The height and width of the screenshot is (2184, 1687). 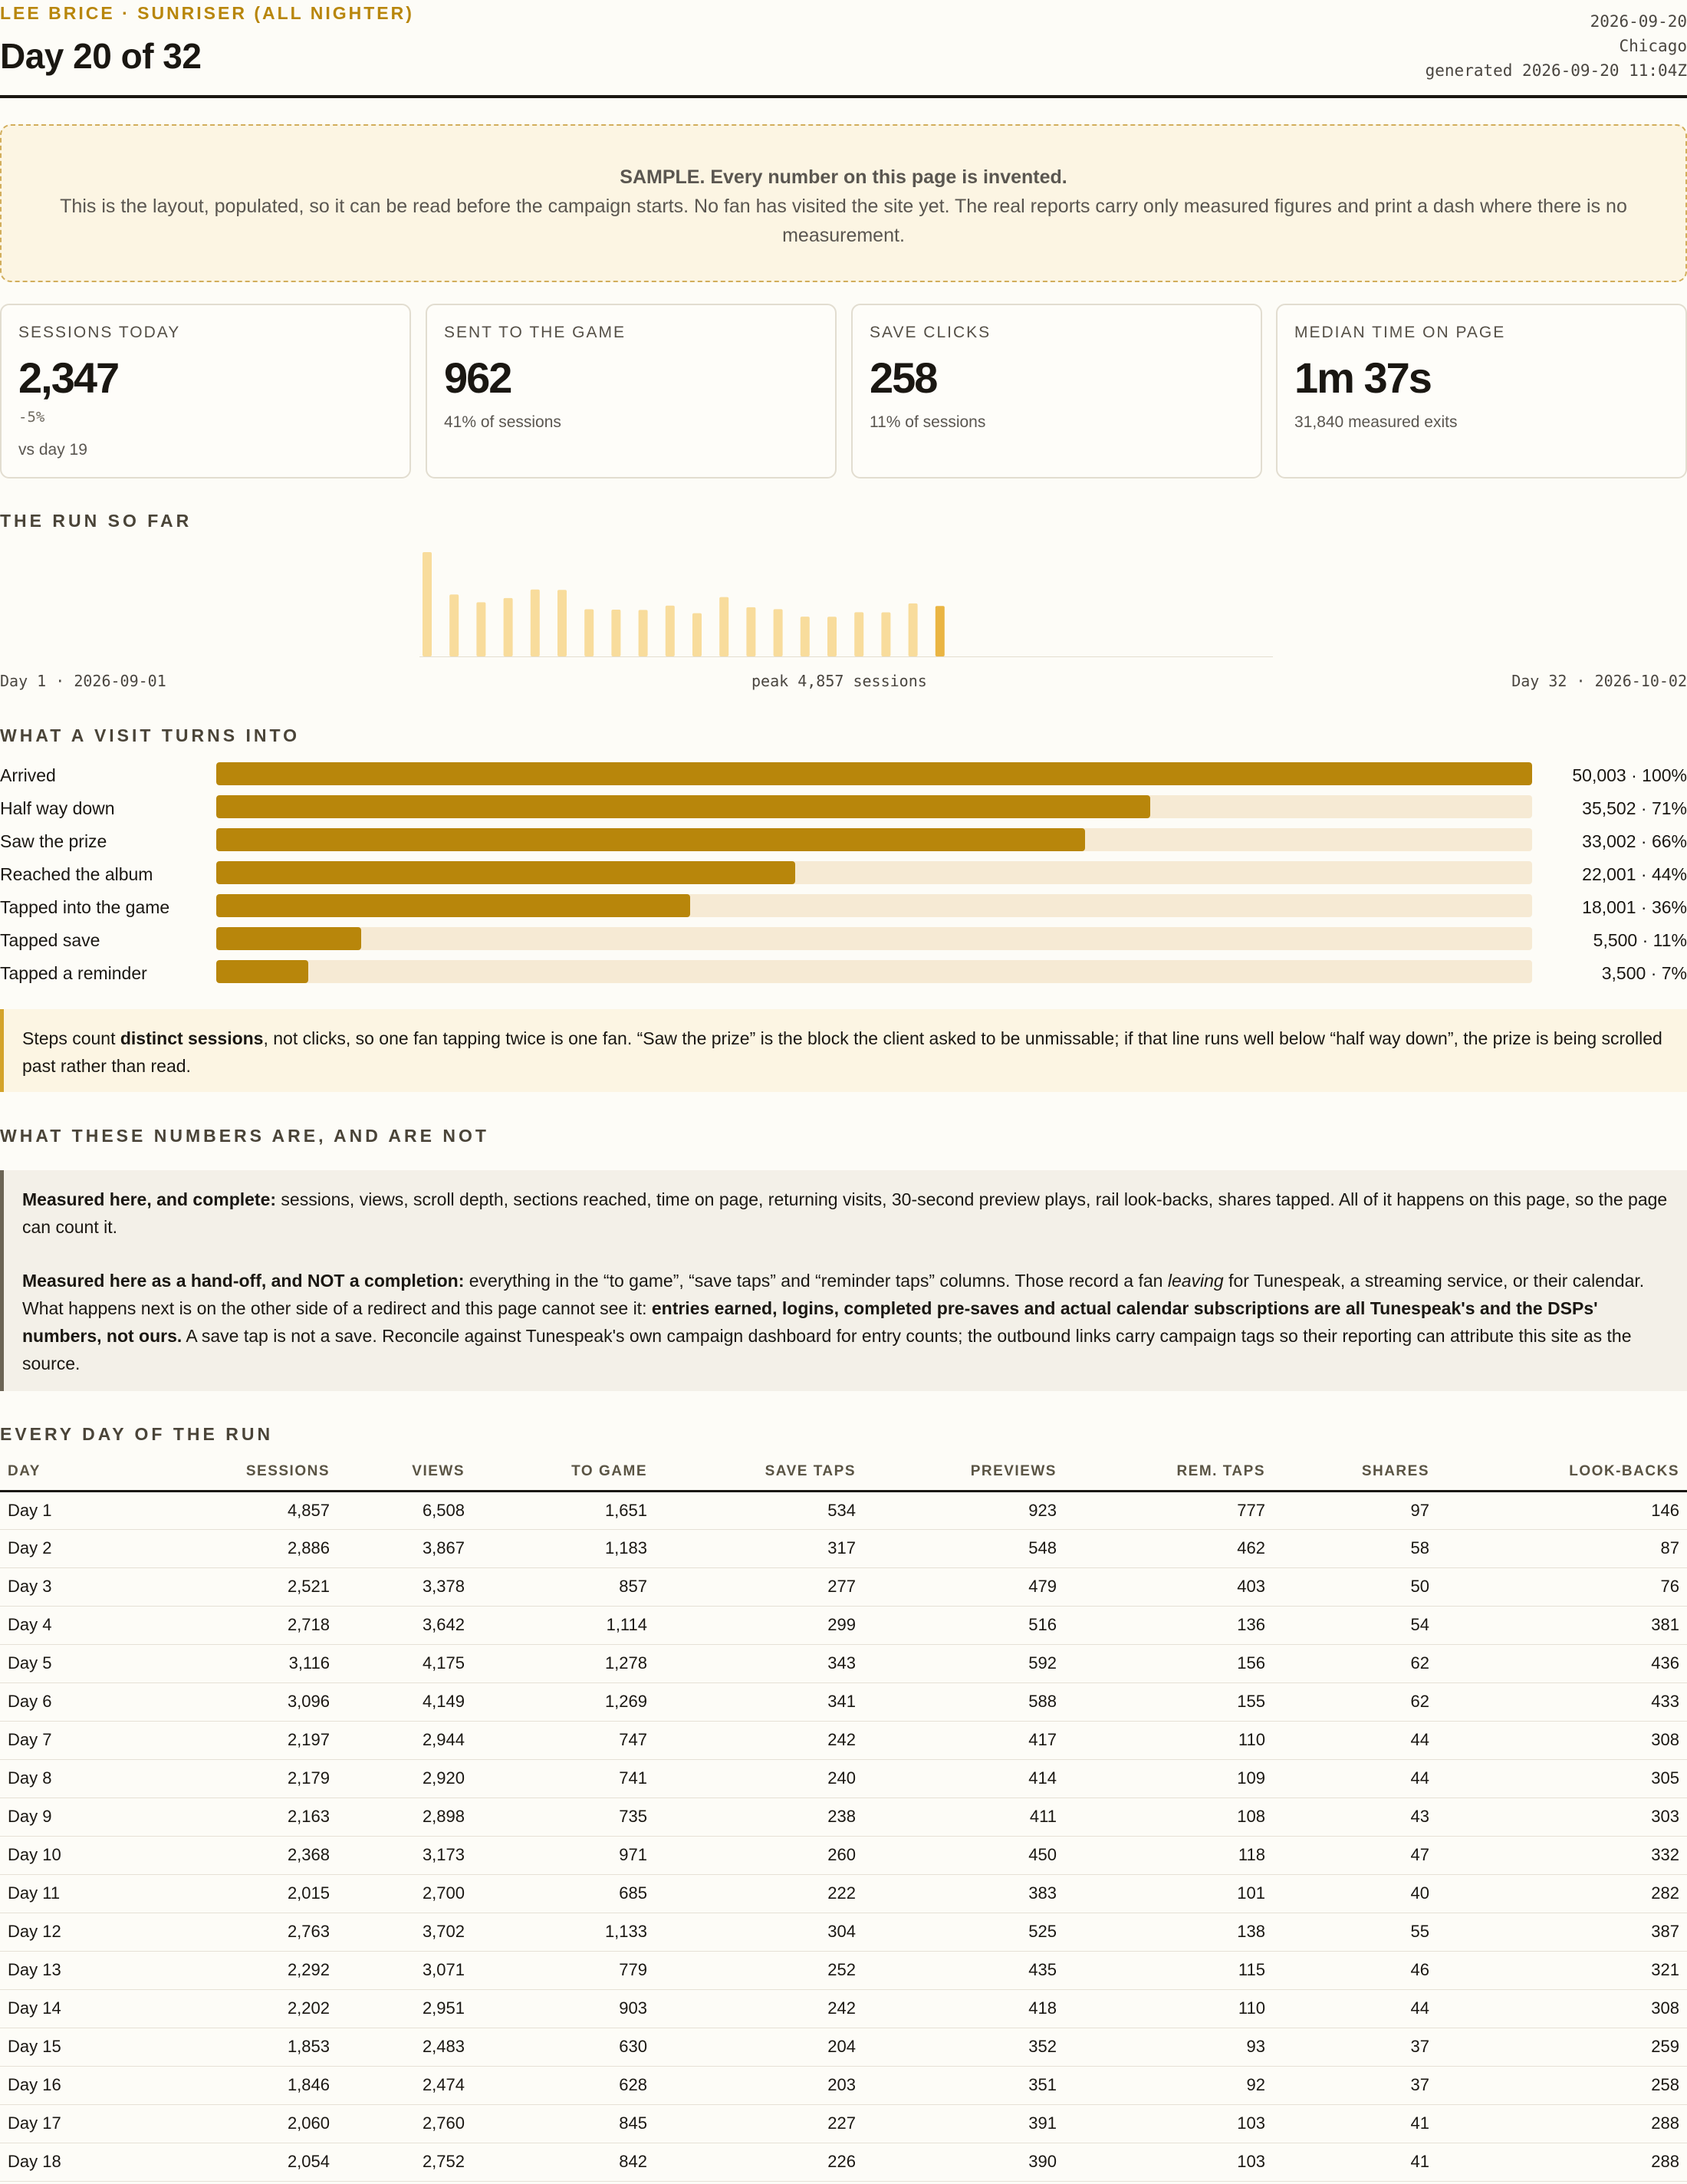 I want to click on value-cell: 2,920, so click(x=404, y=1779).